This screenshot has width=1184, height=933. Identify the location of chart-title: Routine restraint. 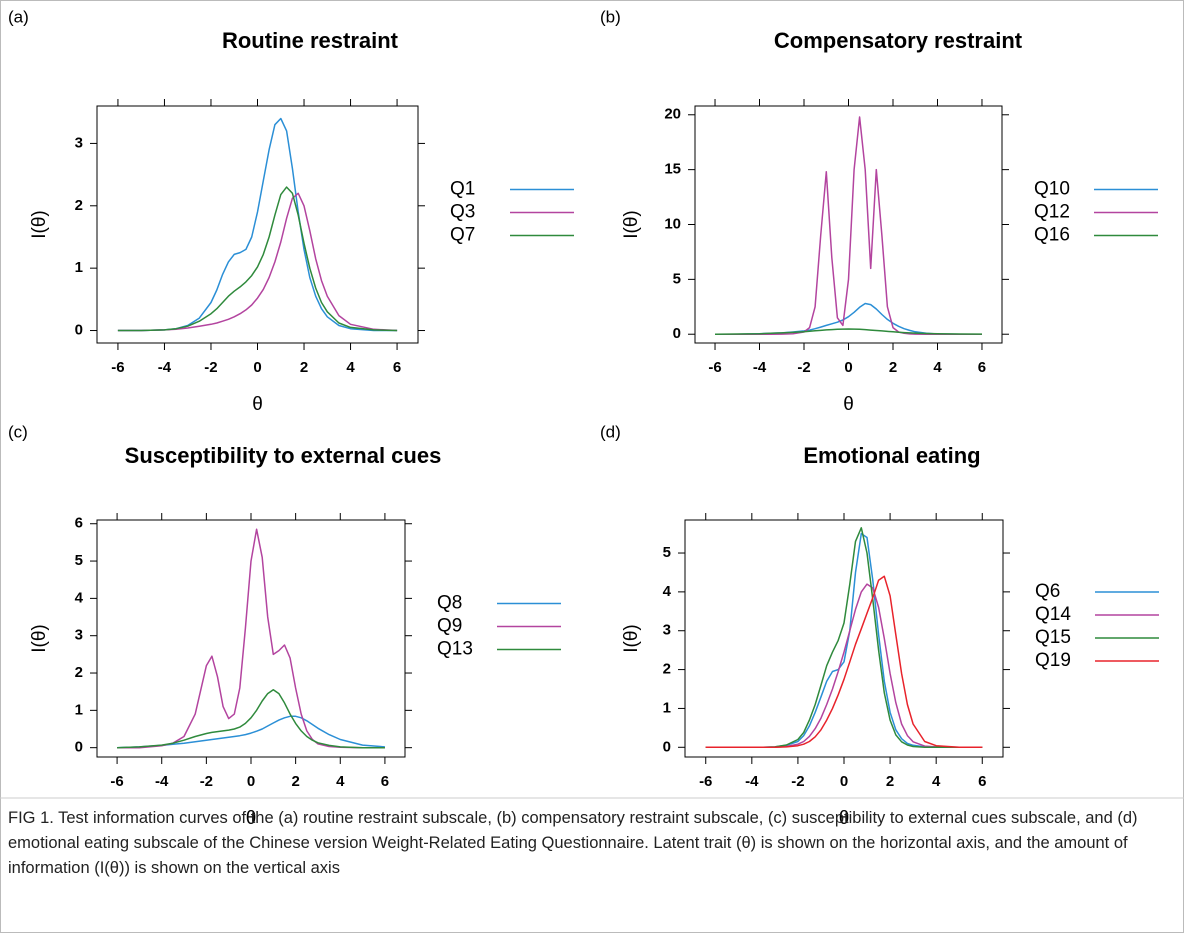
(310, 40).